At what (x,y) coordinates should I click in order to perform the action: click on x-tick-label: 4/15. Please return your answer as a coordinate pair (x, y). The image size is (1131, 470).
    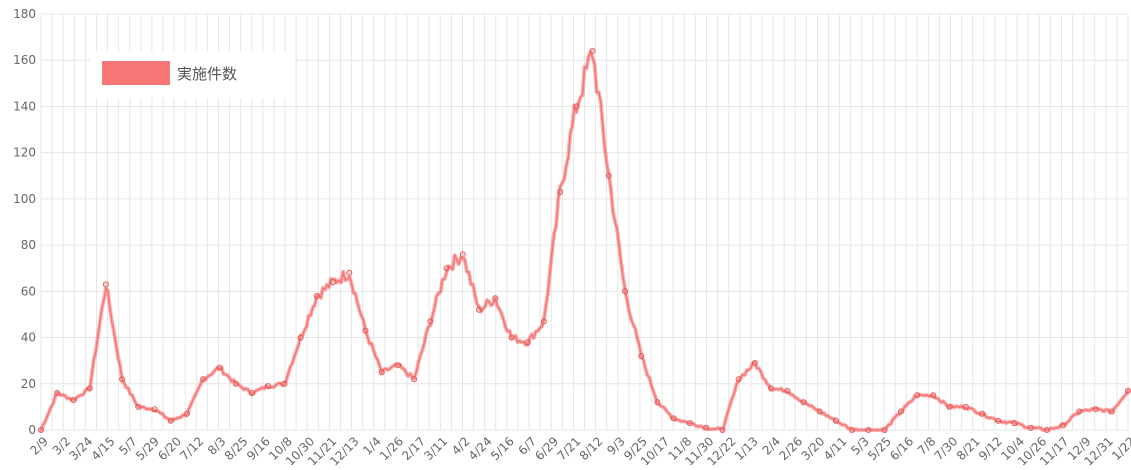
    Looking at the image, I should click on (103, 448).